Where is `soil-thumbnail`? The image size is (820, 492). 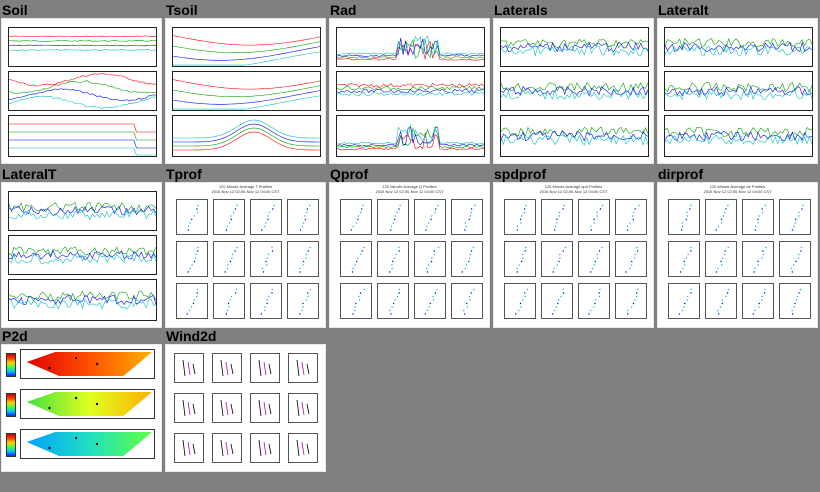 soil-thumbnail is located at coordinates (81, 91).